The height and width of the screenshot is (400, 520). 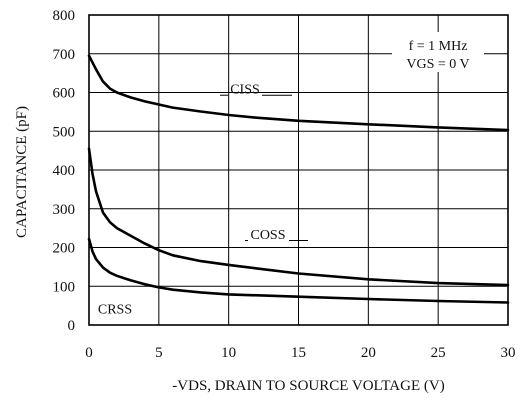 I want to click on x-axis-title: -VDS, DRAIN TO SOURCE VOLTAGE (V), so click(x=308, y=386).